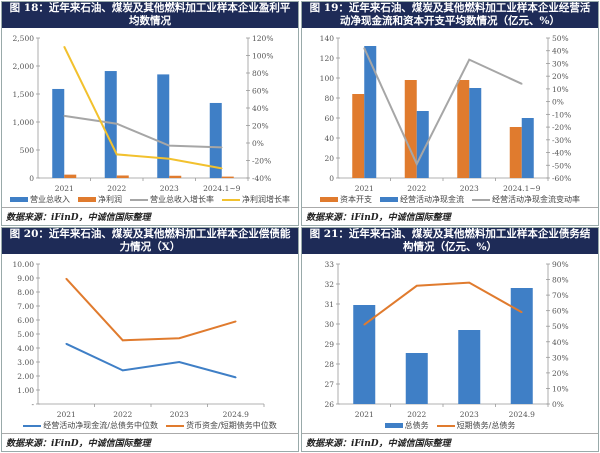 The image size is (600, 453). Describe the element at coordinates (329, 158) in the screenshot. I see `y-tick-label-left: 20` at that location.